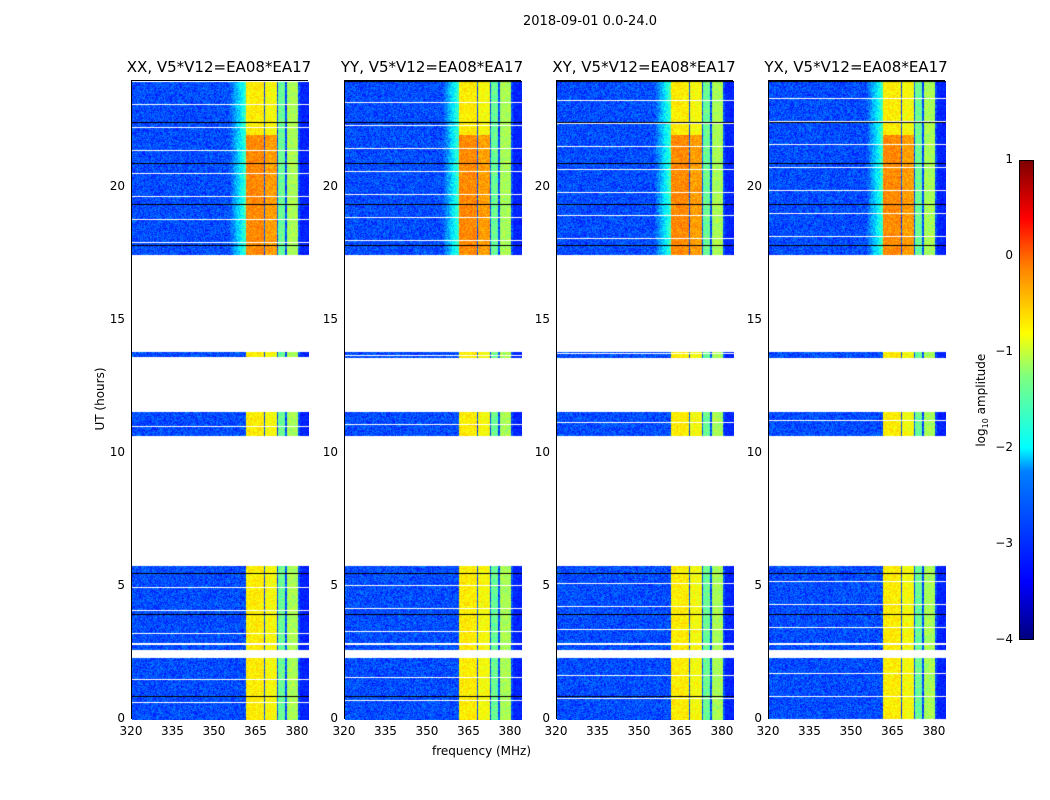 The width and height of the screenshot is (1050, 800). Describe the element at coordinates (590, 21) in the screenshot. I see `figure-title: 2018-09-01 0.0-24.0` at that location.